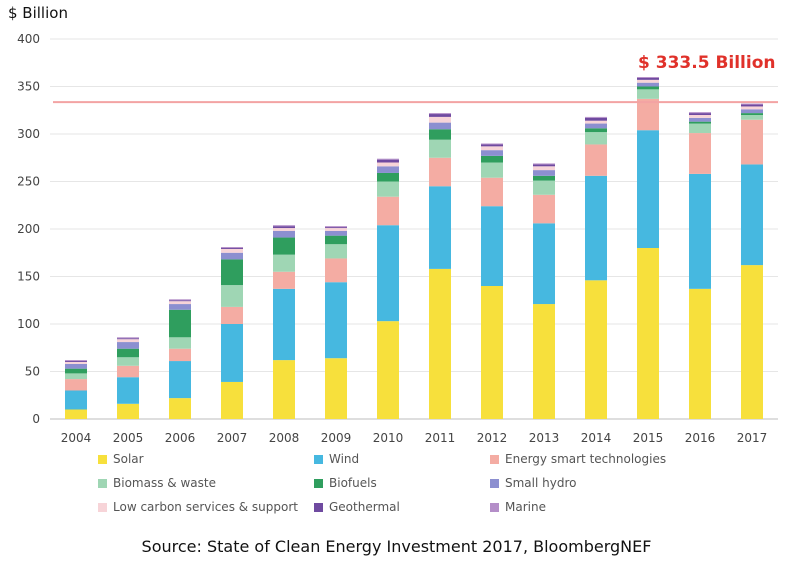  Describe the element at coordinates (336, 438) in the screenshot. I see `x-tick-label: 2009` at that location.